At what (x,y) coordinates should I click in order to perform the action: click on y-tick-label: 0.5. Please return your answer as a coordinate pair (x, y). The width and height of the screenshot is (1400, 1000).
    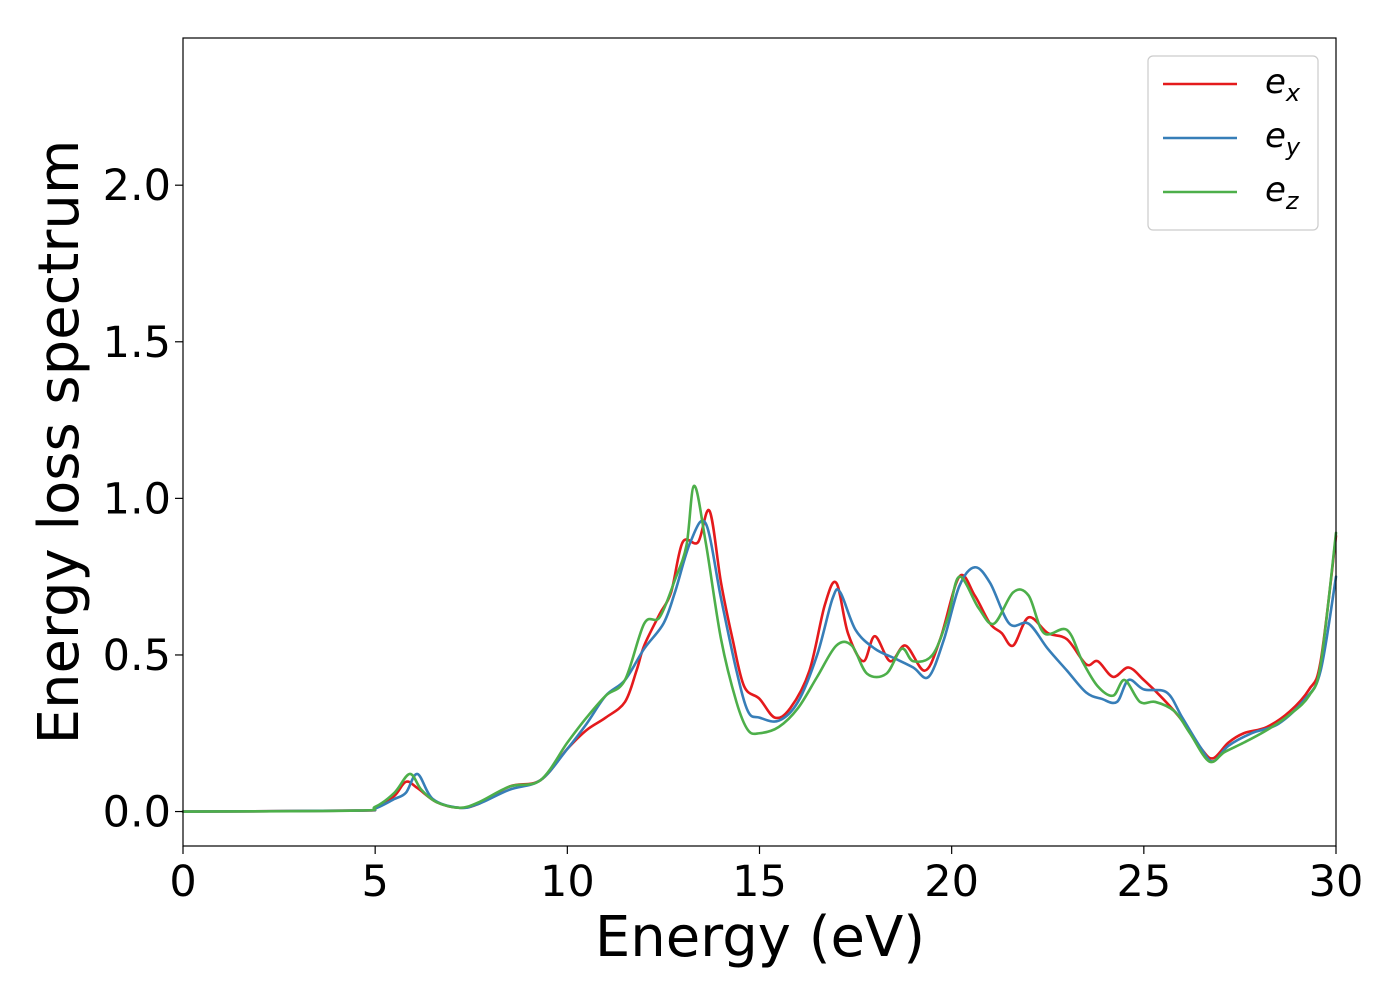
    Looking at the image, I should click on (137, 656).